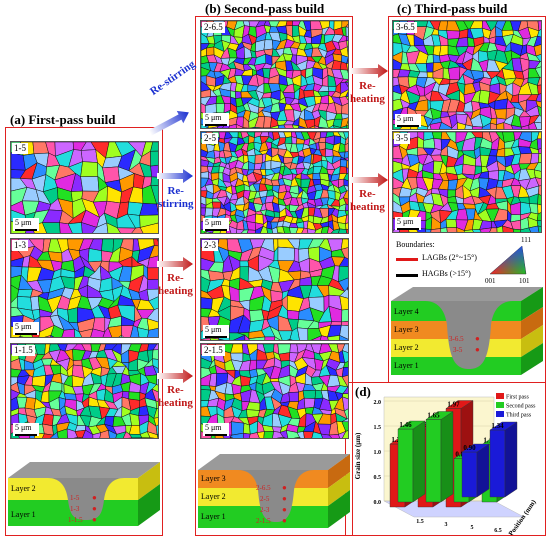  I want to click on ebsd-map-2-5: 2-5 5 μm, so click(274, 182).